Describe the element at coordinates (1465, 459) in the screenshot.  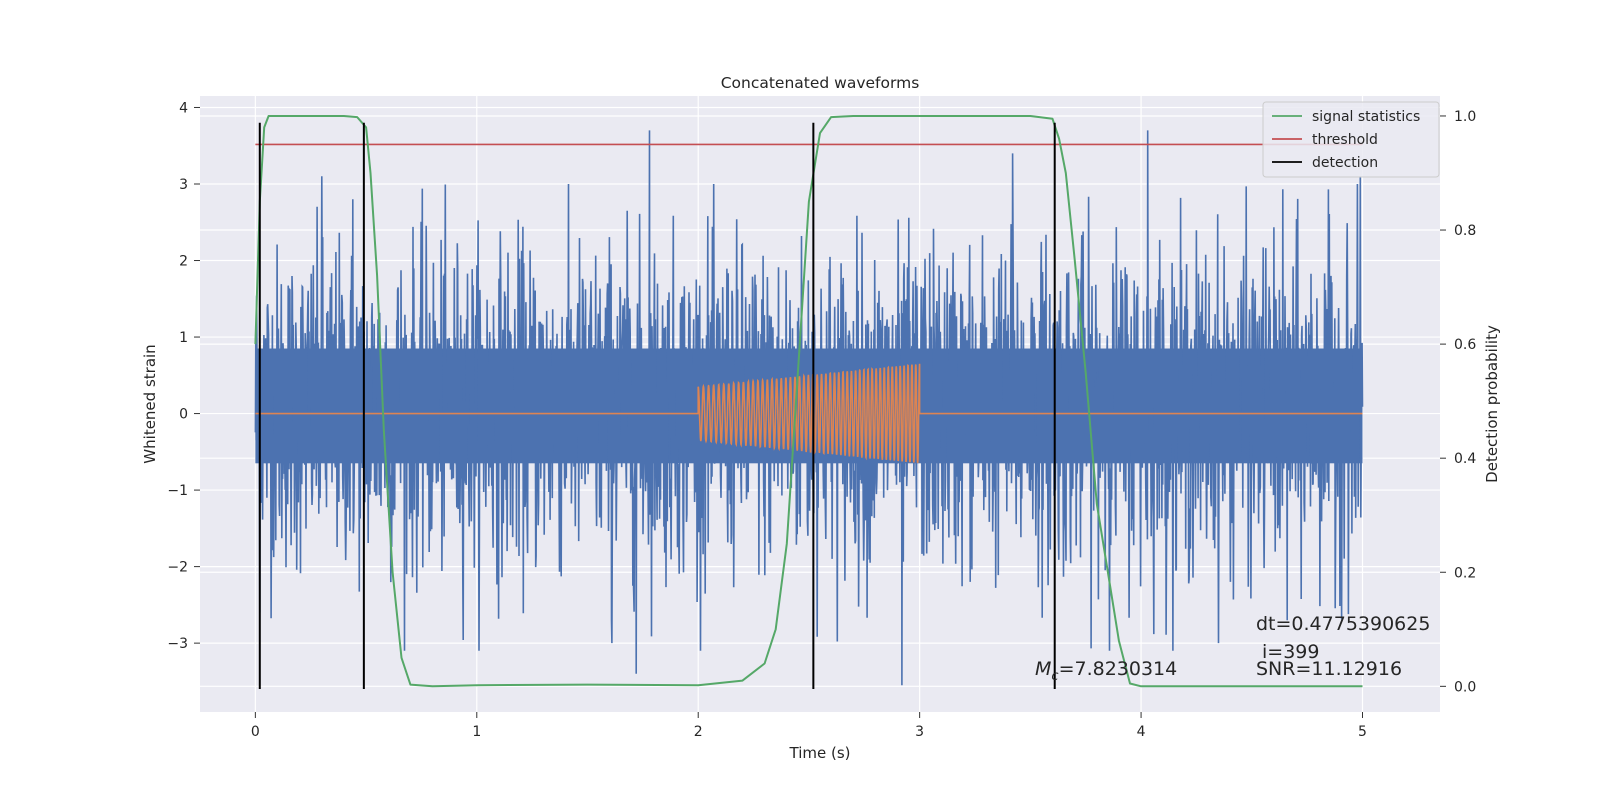
I see `y2-tick-label: 0.4` at that location.